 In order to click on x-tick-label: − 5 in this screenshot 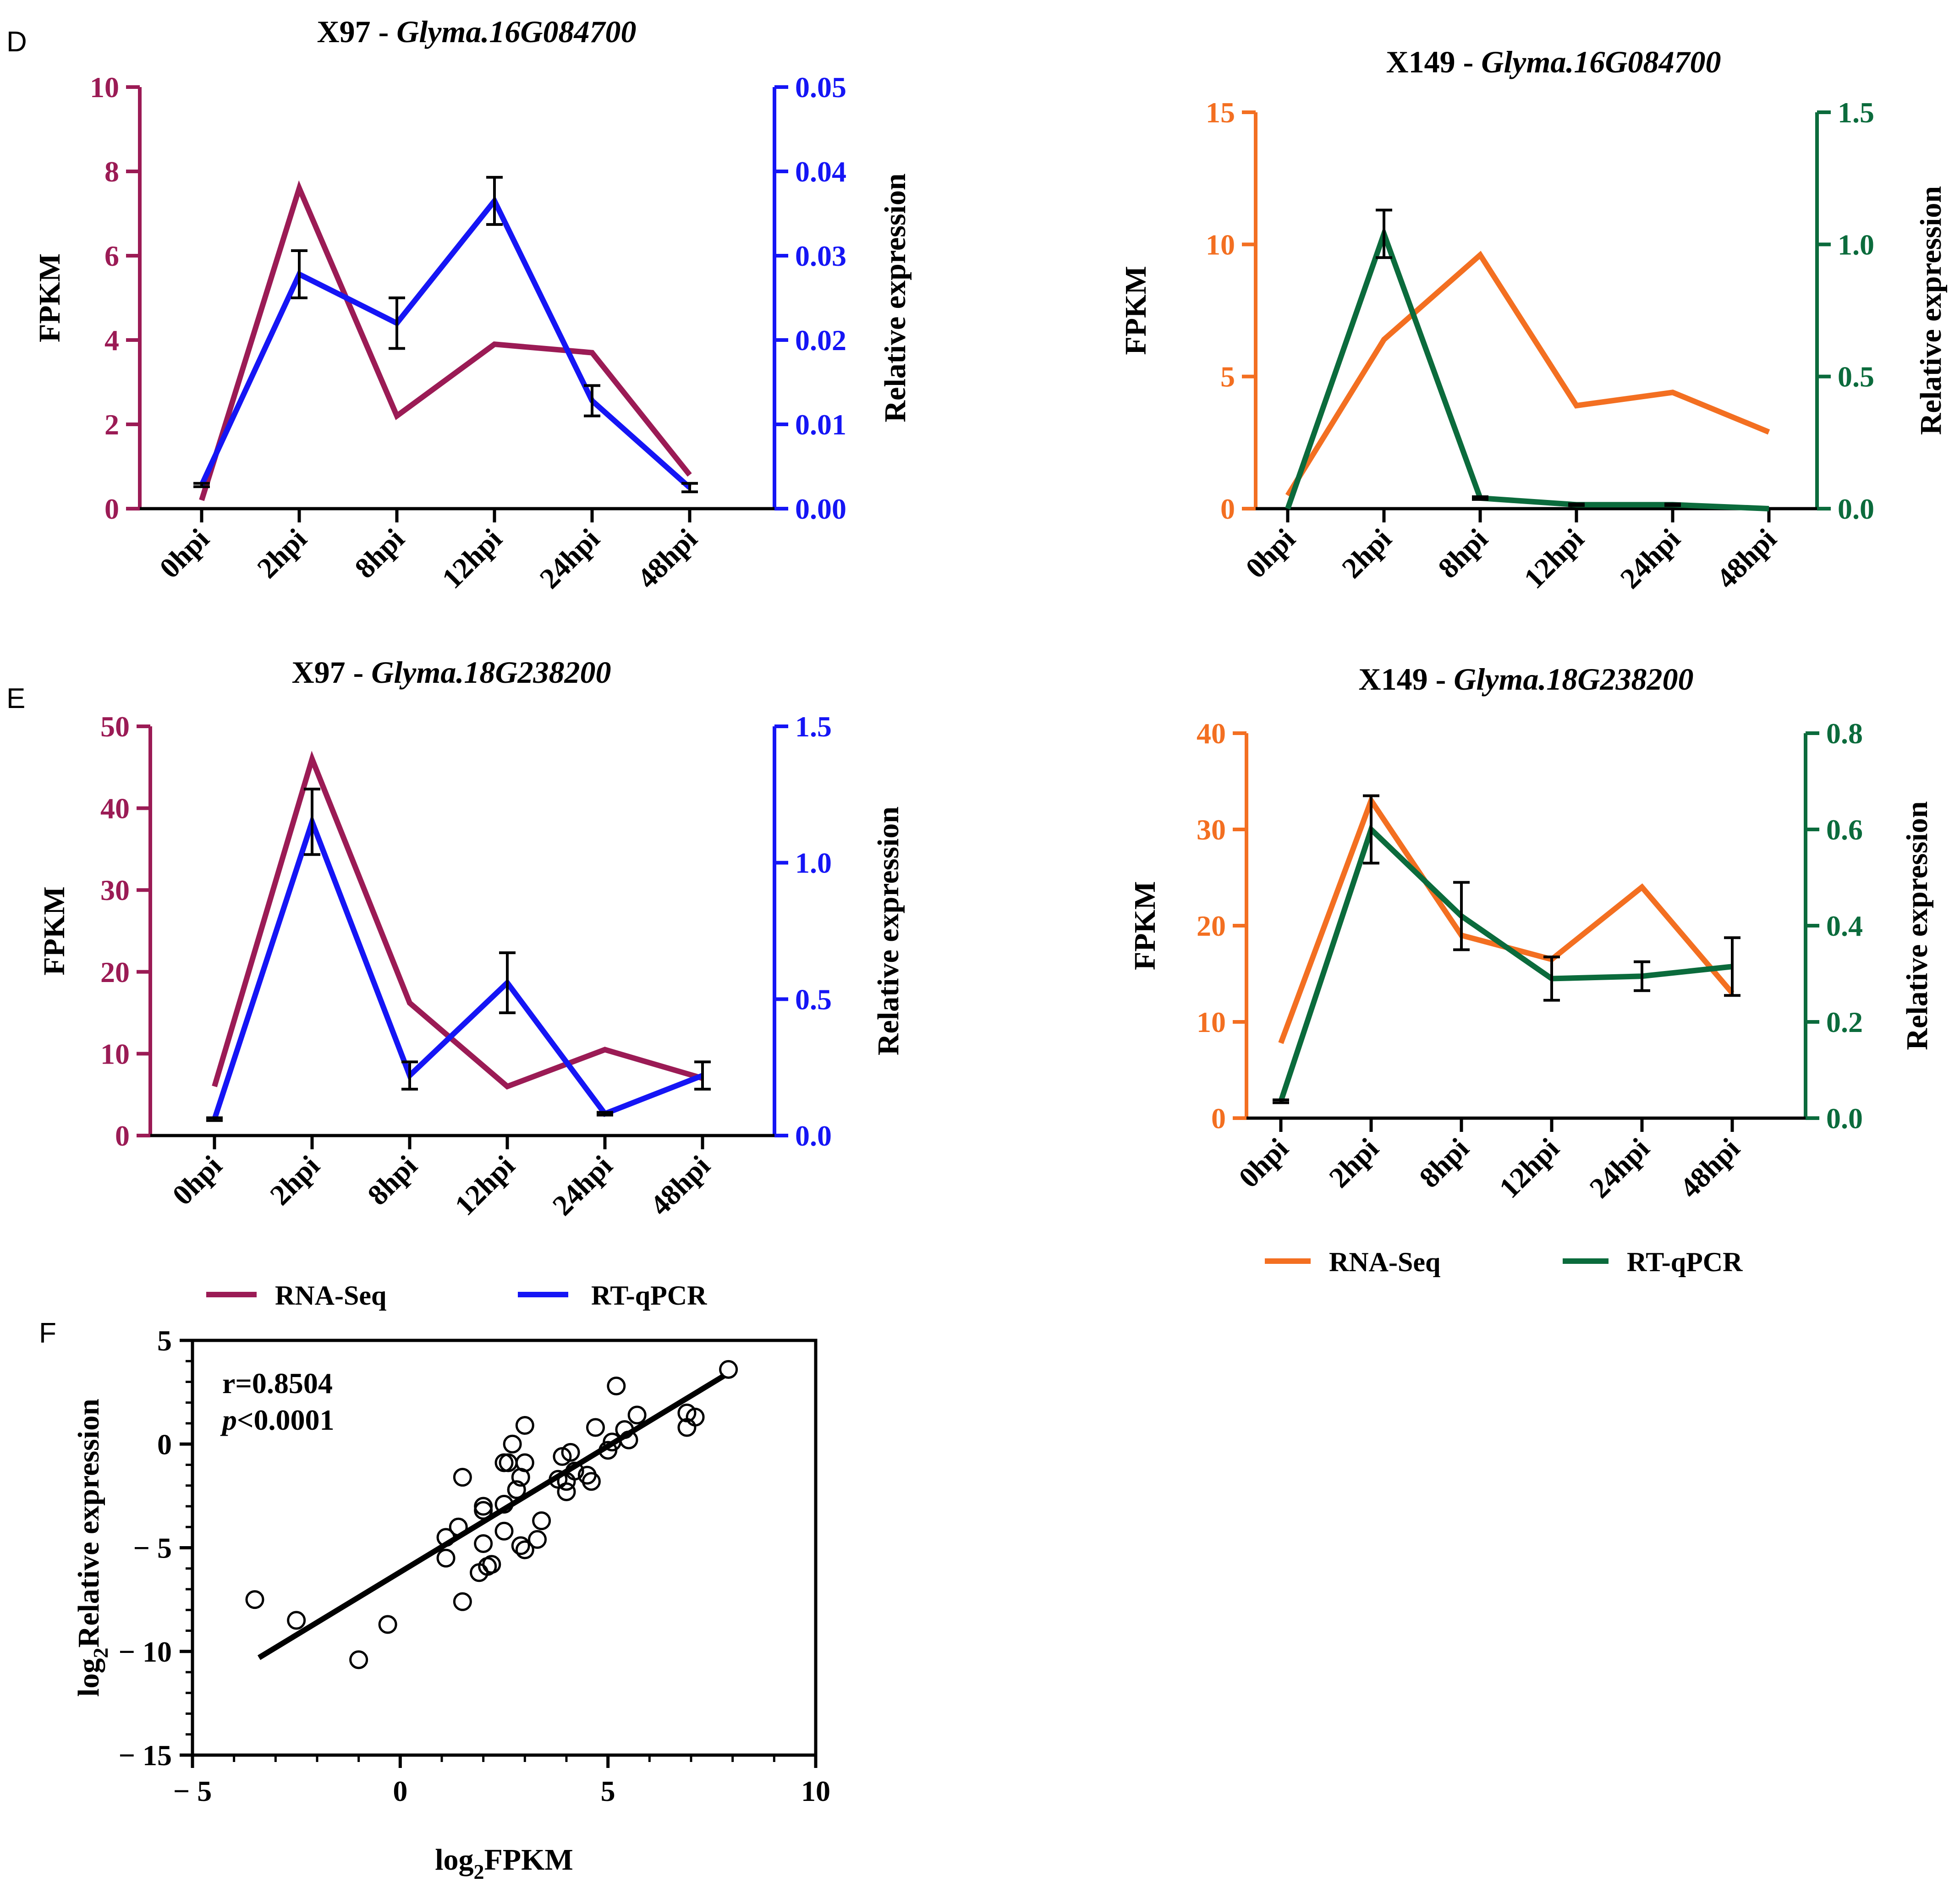, I will do `click(192, 1791)`.